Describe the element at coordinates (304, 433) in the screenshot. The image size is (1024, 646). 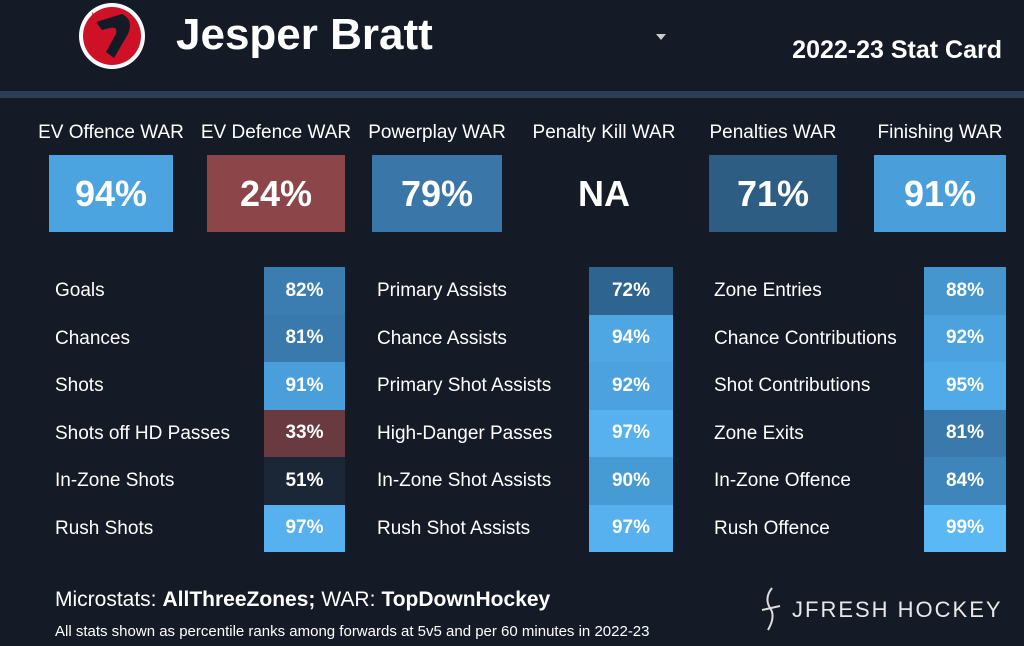
I see `stat-value: 33%` at that location.